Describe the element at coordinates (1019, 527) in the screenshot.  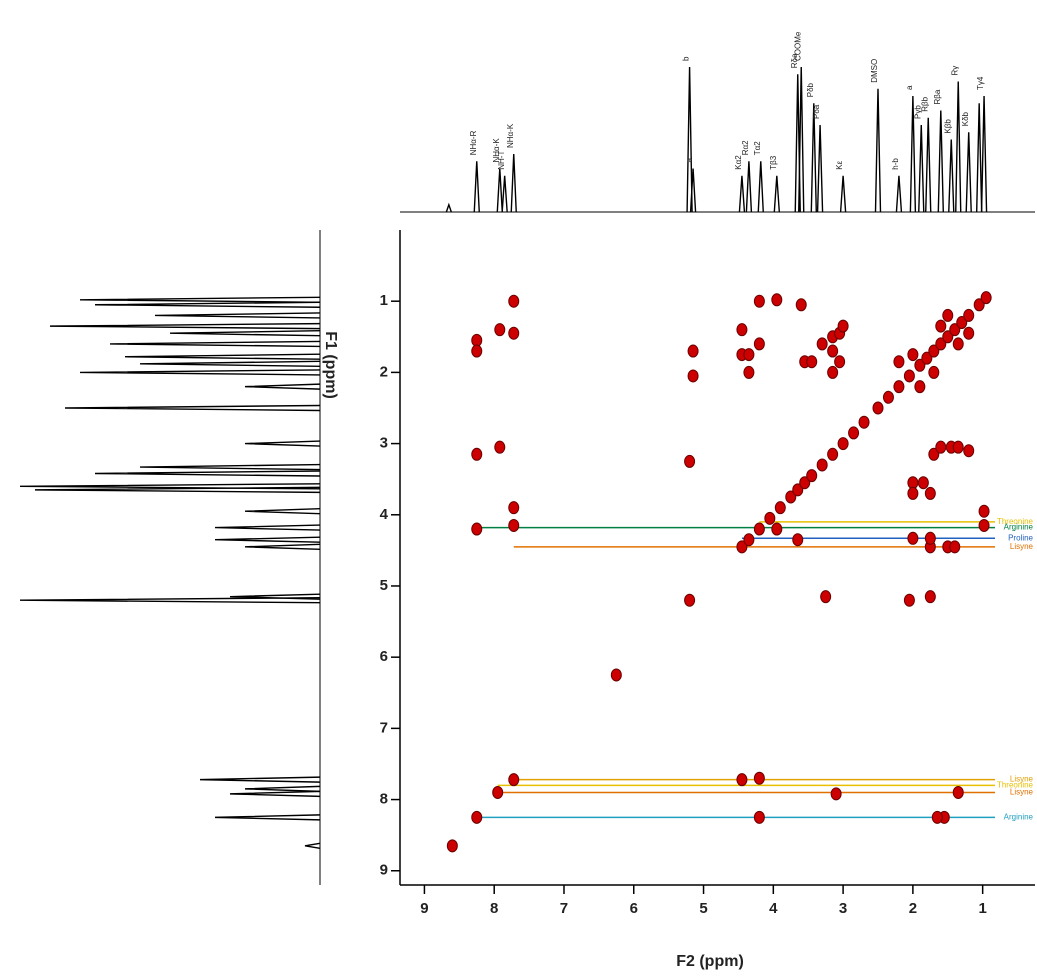
I see `guide-label: Arginine` at that location.